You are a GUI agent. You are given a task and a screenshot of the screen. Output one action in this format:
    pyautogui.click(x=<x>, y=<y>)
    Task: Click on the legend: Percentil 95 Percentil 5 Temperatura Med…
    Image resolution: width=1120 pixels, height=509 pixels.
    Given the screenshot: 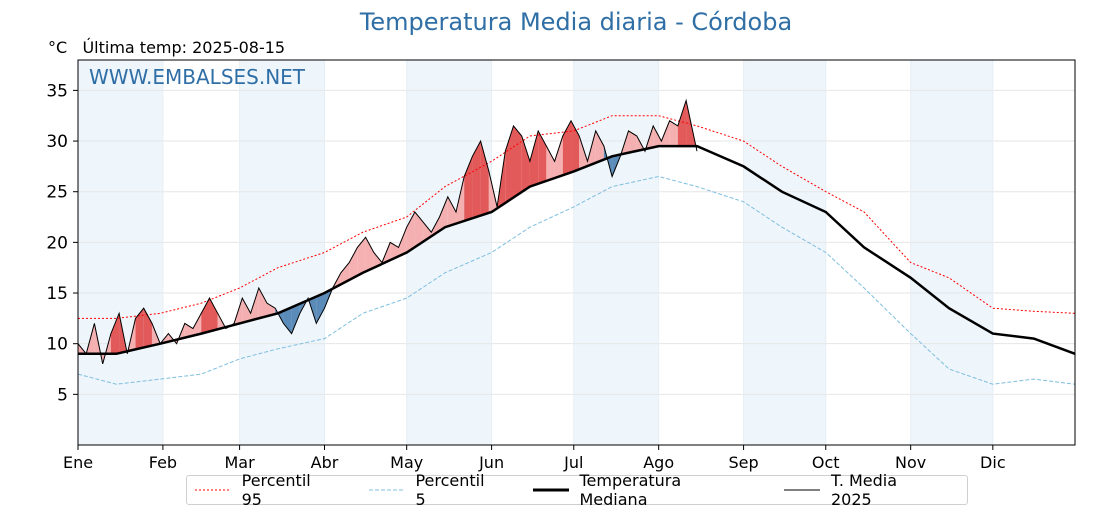 What is the action you would take?
    pyautogui.click(x=577, y=490)
    